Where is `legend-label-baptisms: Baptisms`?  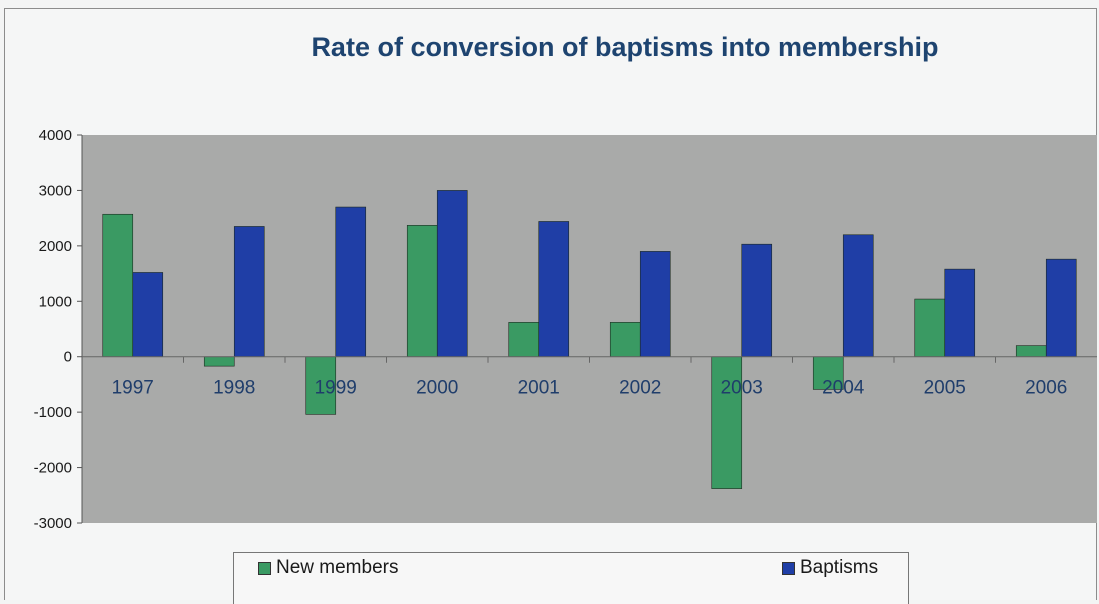 legend-label-baptisms: Baptisms is located at coordinates (839, 568).